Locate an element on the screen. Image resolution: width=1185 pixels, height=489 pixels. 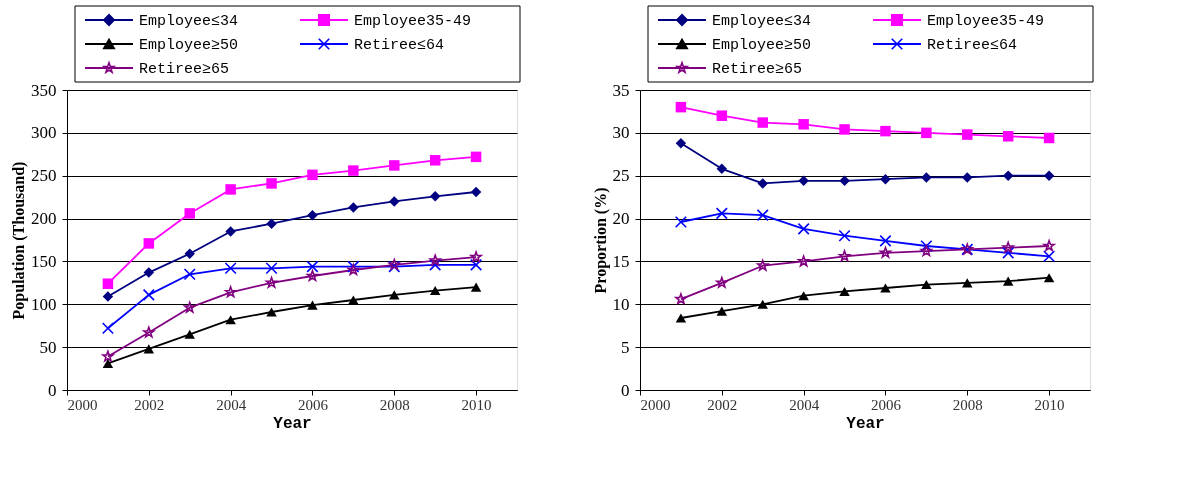
legend-label: Retiree≥65 is located at coordinates (757, 69).